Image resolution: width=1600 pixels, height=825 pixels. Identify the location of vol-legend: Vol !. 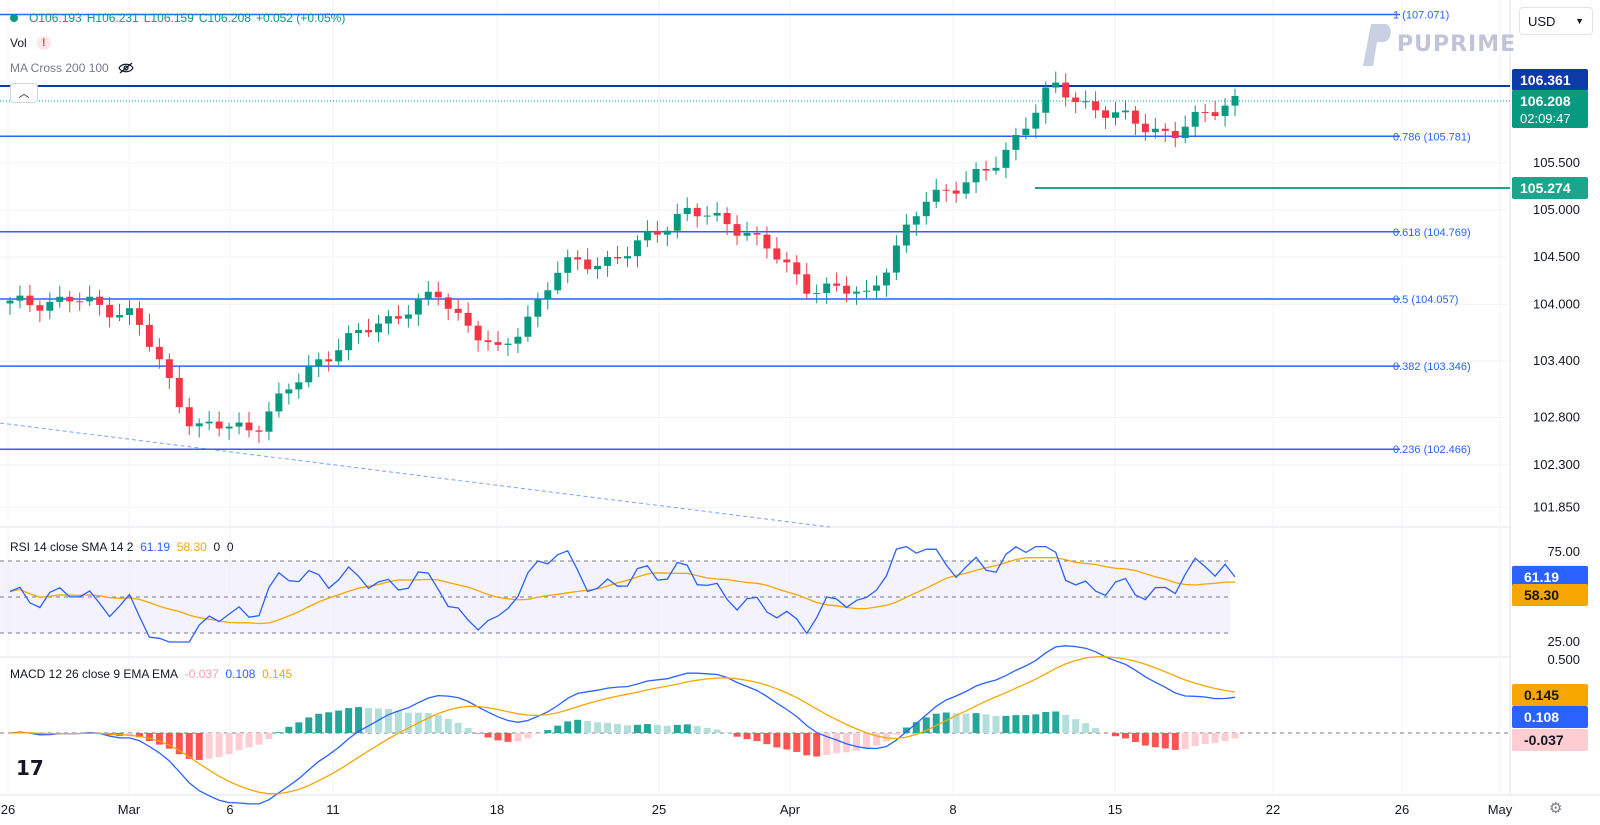
(30, 43).